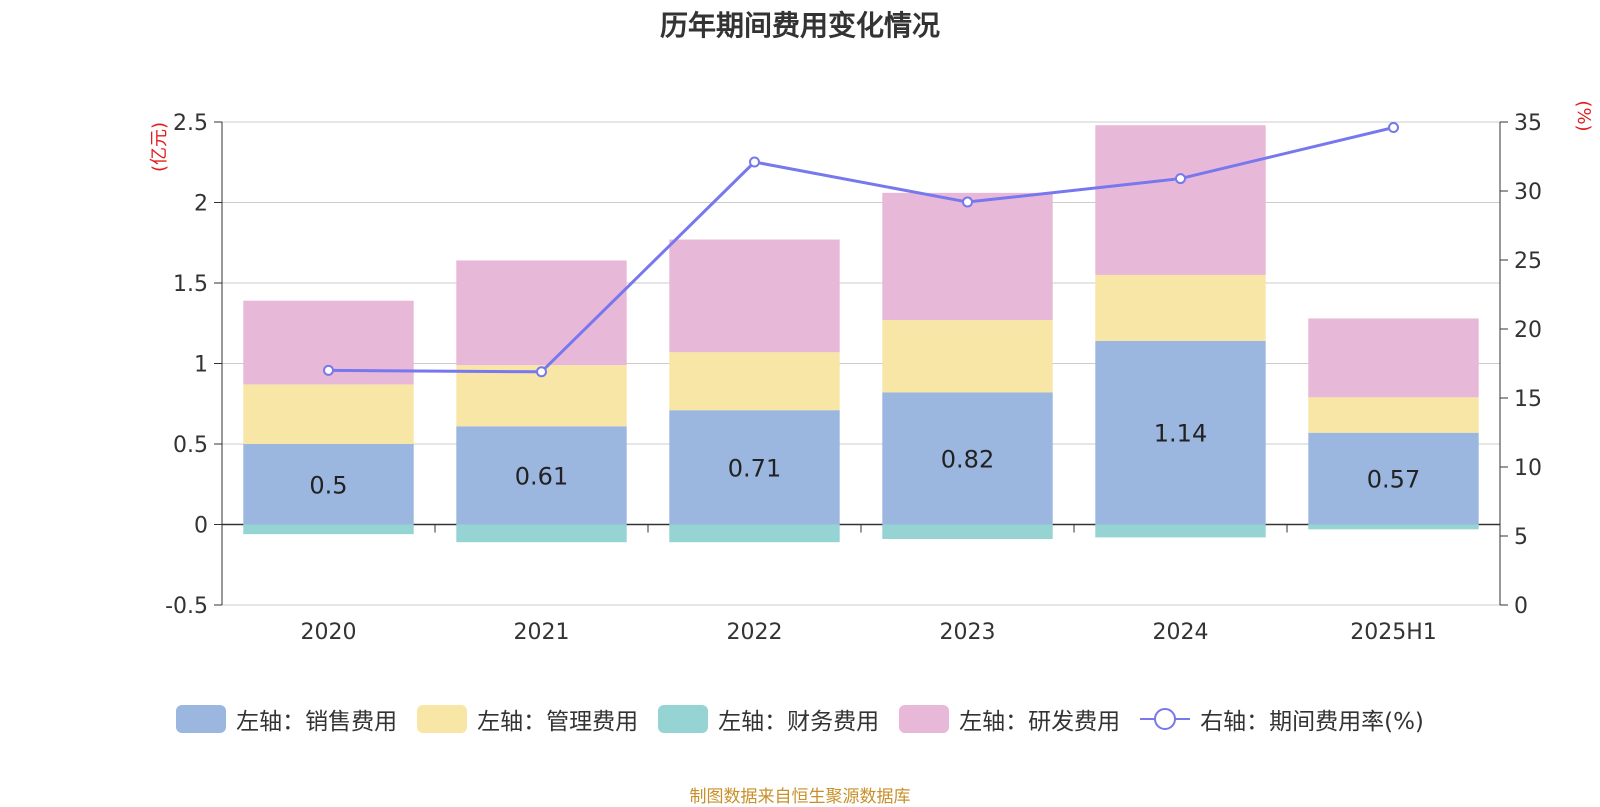  Describe the element at coordinates (329, 632) in the screenshot. I see `x-tick-label: 2020` at that location.